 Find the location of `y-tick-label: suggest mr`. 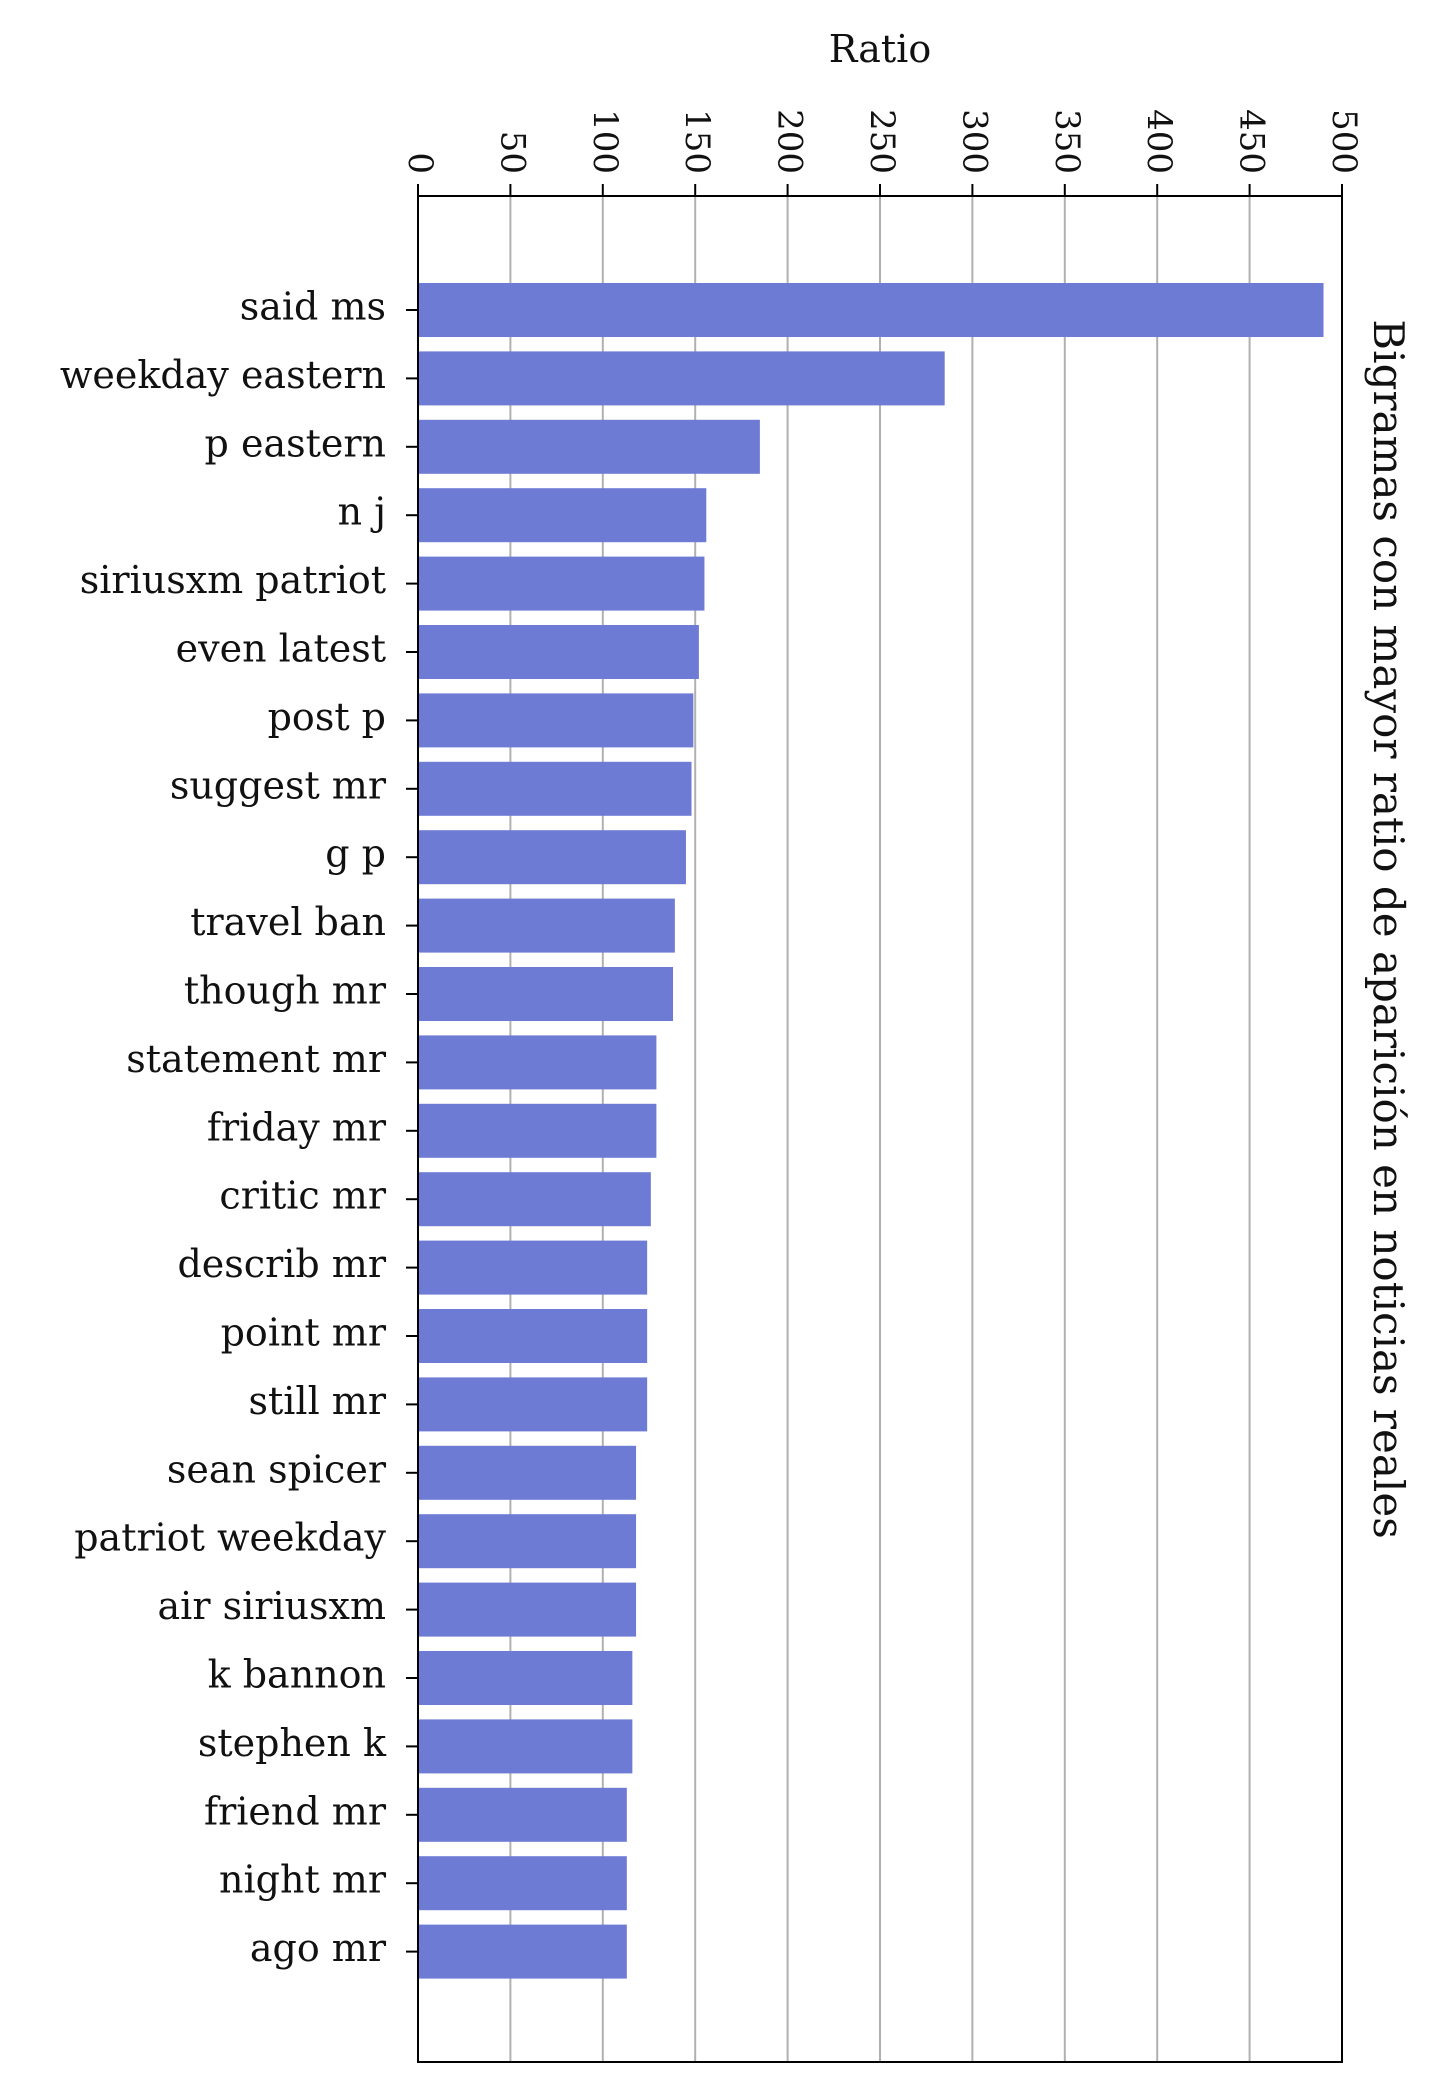

y-tick-label: suggest mr is located at coordinates (278, 785).